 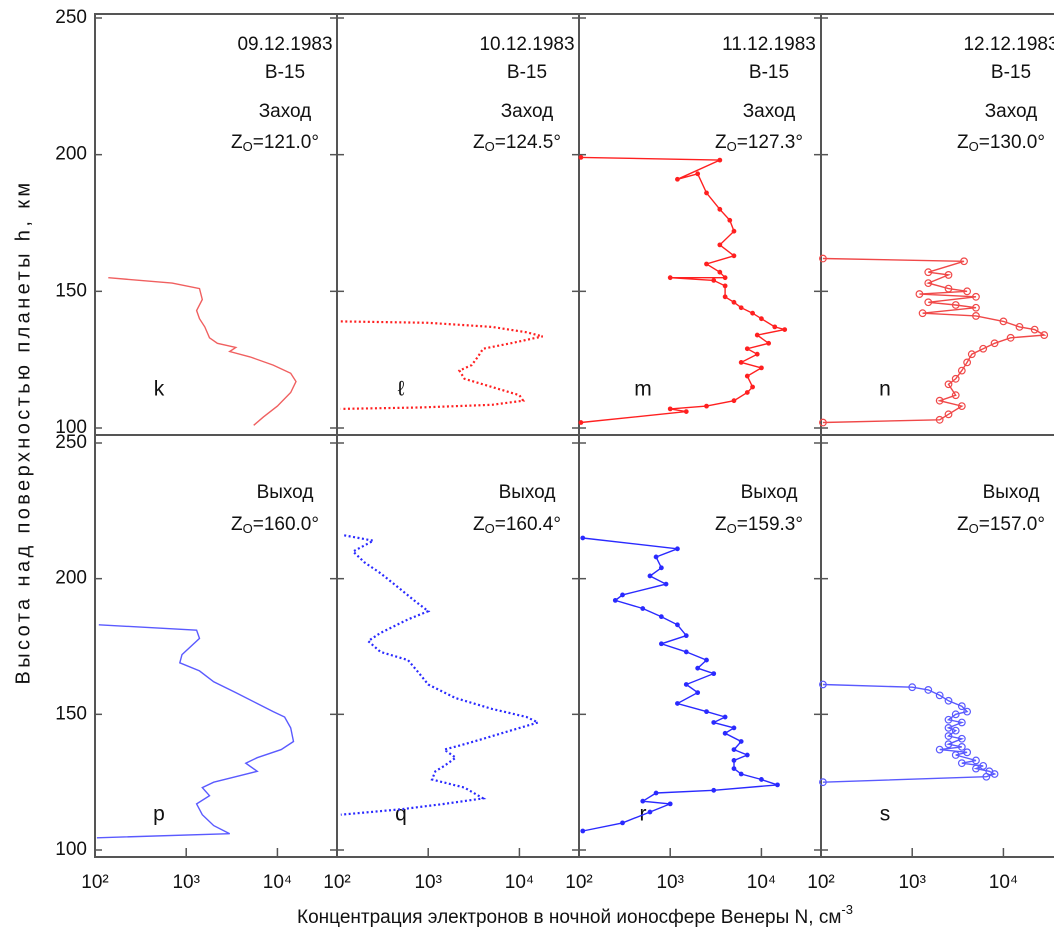 What do you see at coordinates (286, 142) in the screenshot?
I see `zenith-value: =121.0°` at bounding box center [286, 142].